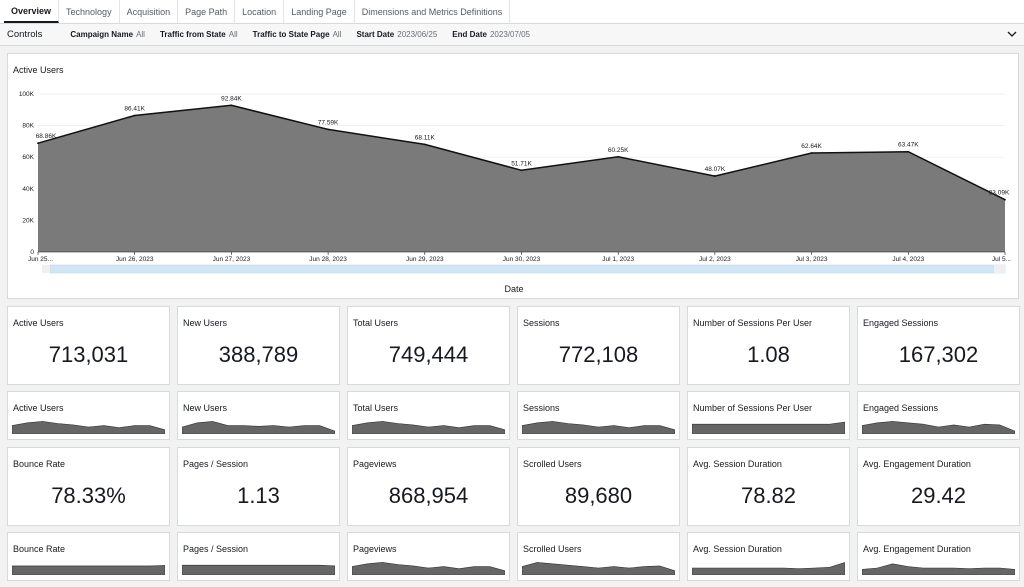 The image size is (1024, 587). What do you see at coordinates (258, 354) in the screenshot?
I see `kpi-value: 388,789` at bounding box center [258, 354].